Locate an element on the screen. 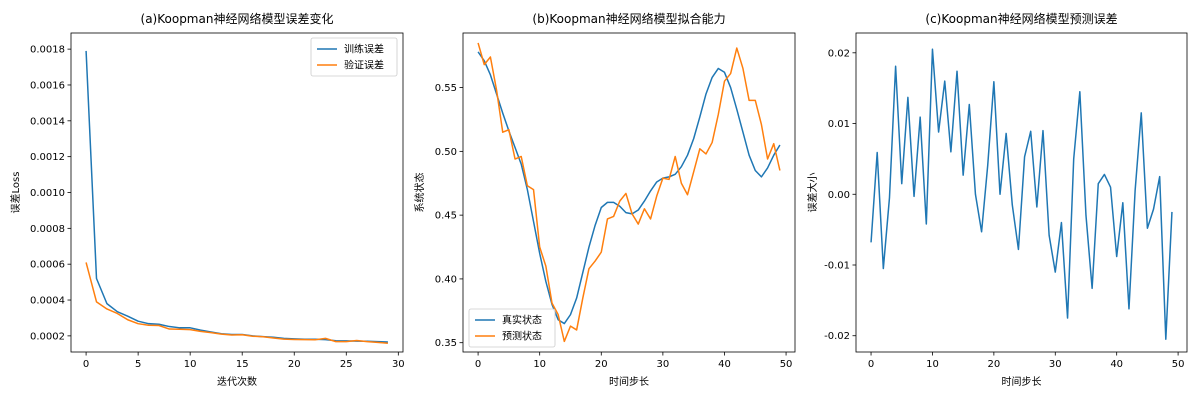 This screenshot has width=1200, height=404. chart-title: (c)Koopman神经网络模型预测误差 is located at coordinates (1021, 18).